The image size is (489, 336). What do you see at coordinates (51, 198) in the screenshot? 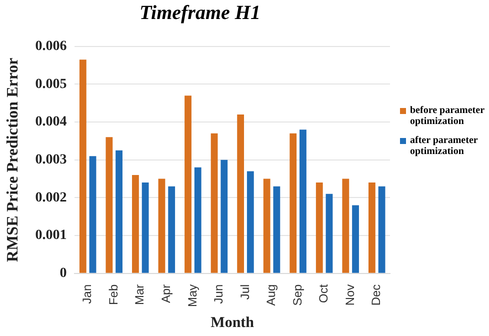
I see `y-tick-label: 0.002` at bounding box center [51, 198].